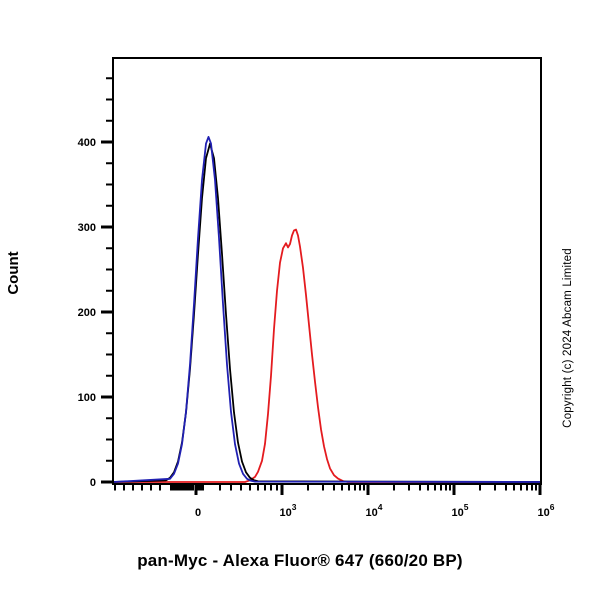  What do you see at coordinates (568, 338) in the screenshot?
I see `copyright-notice: Copyright (c) 2024 Abcam Limited` at bounding box center [568, 338].